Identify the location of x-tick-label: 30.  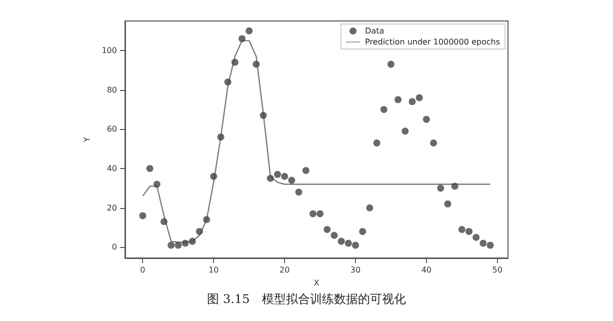
(355, 270).